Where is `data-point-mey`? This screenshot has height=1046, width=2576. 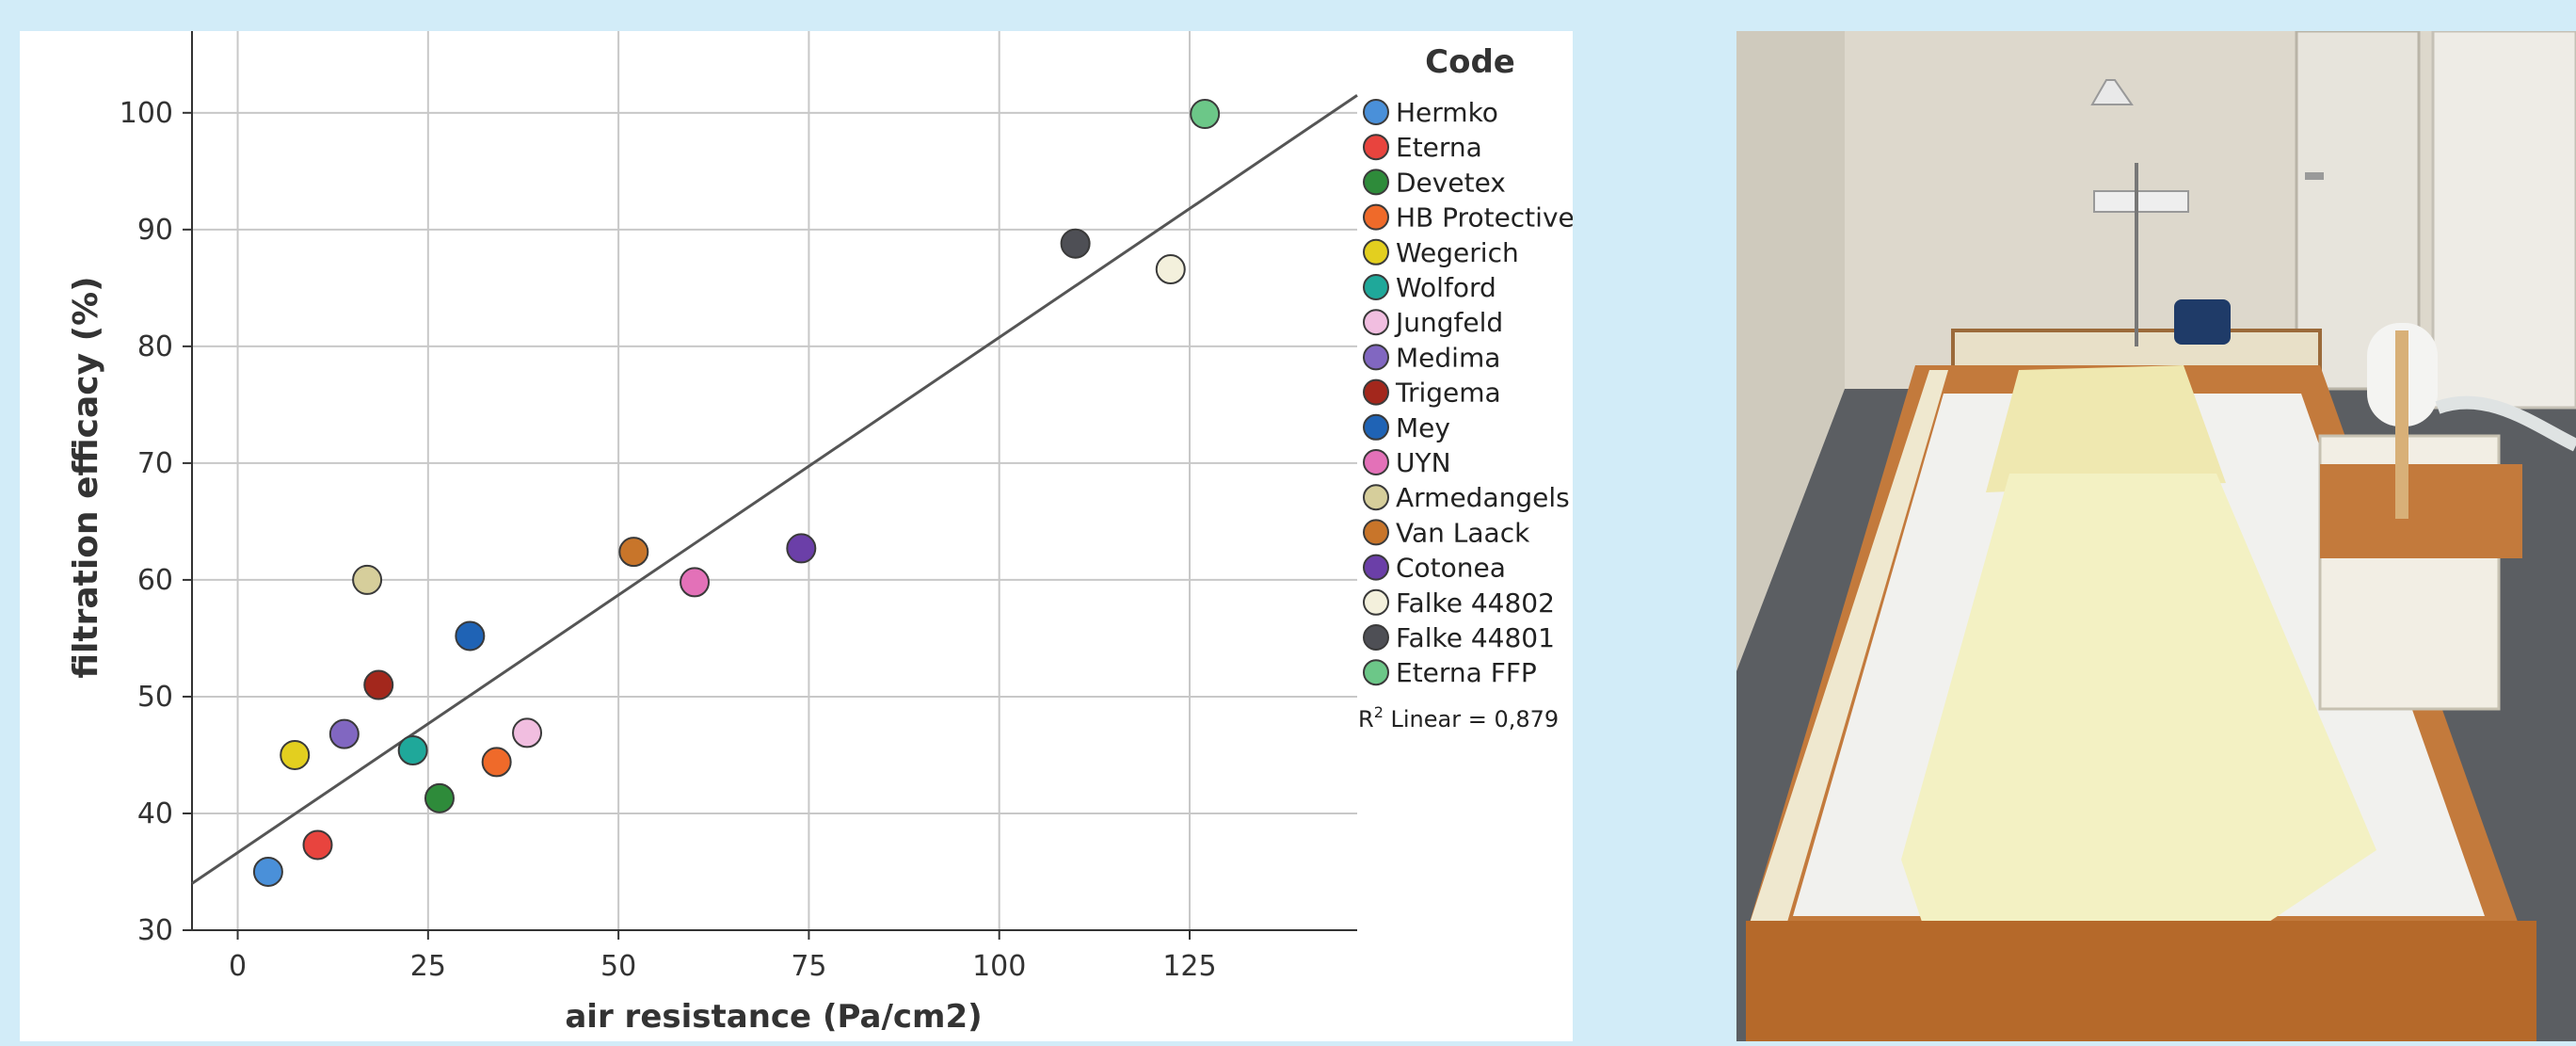 data-point-mey is located at coordinates (470, 636).